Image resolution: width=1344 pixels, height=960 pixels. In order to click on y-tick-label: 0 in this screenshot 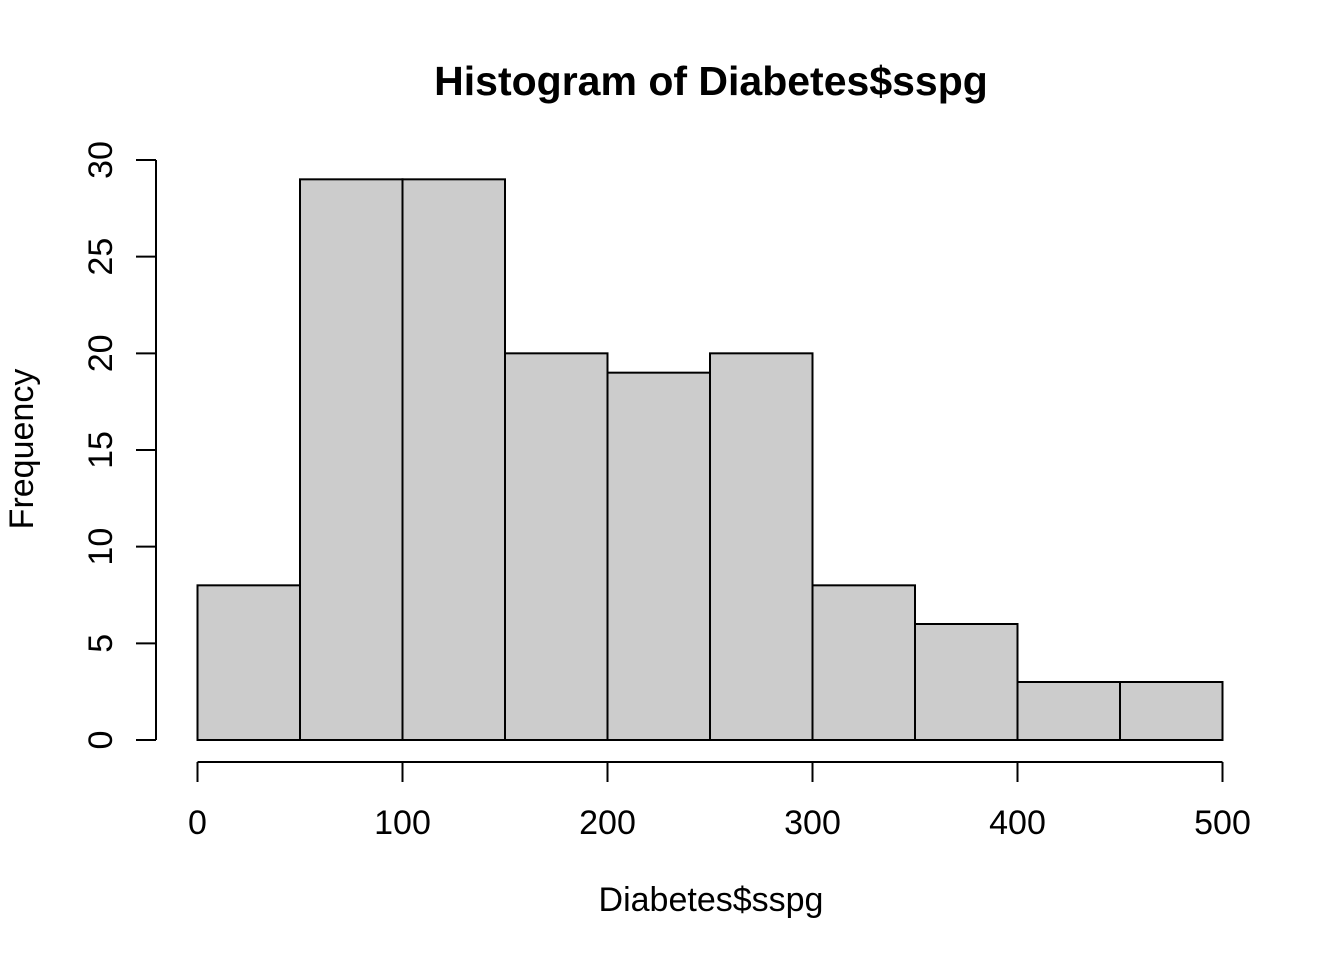, I will do `click(101, 740)`.